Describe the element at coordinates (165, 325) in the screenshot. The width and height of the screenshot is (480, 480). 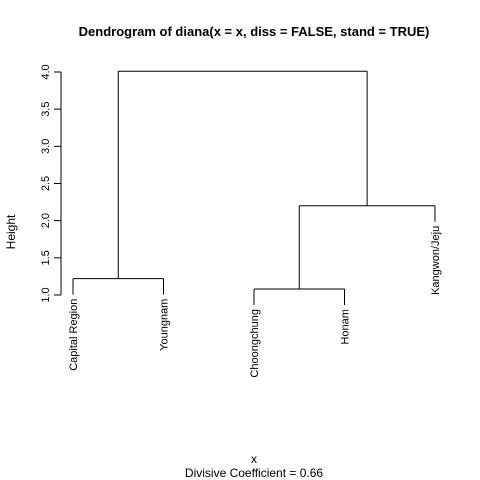
I see `leaf-label: Youngnam` at that location.